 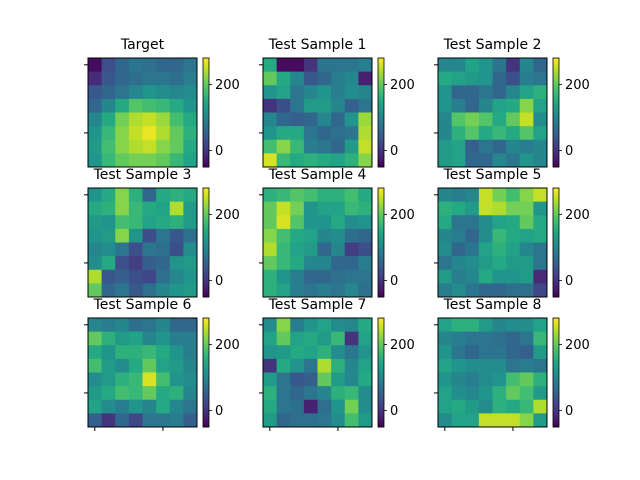 I want to click on colorbar-tick-label: 200, so click(x=227, y=215).